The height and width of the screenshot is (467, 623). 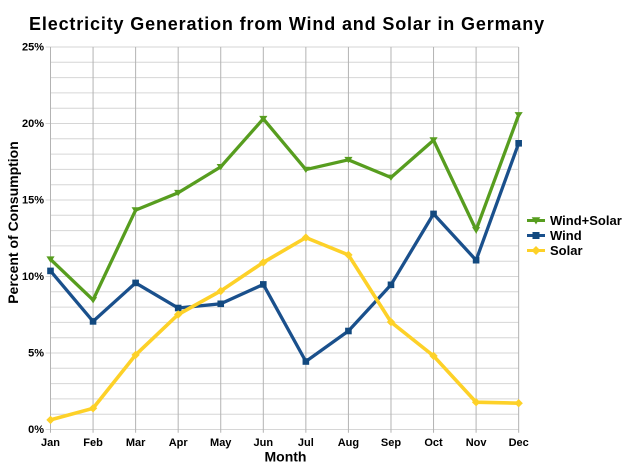 I want to click on svg-text: Mar, so click(x=136, y=443).